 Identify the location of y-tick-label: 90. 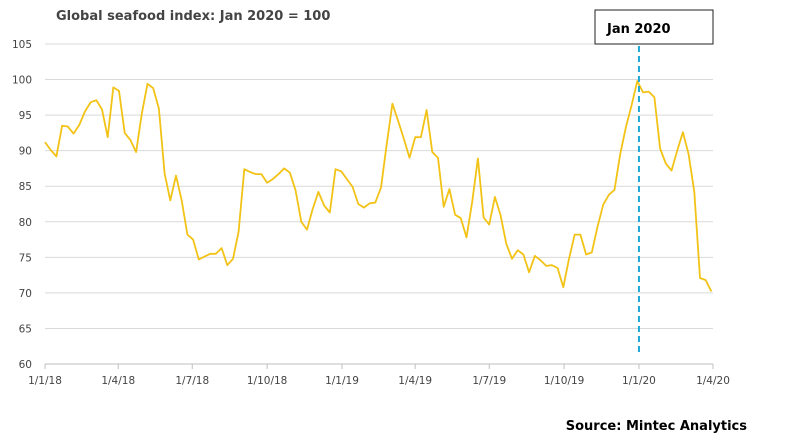
(25, 152).